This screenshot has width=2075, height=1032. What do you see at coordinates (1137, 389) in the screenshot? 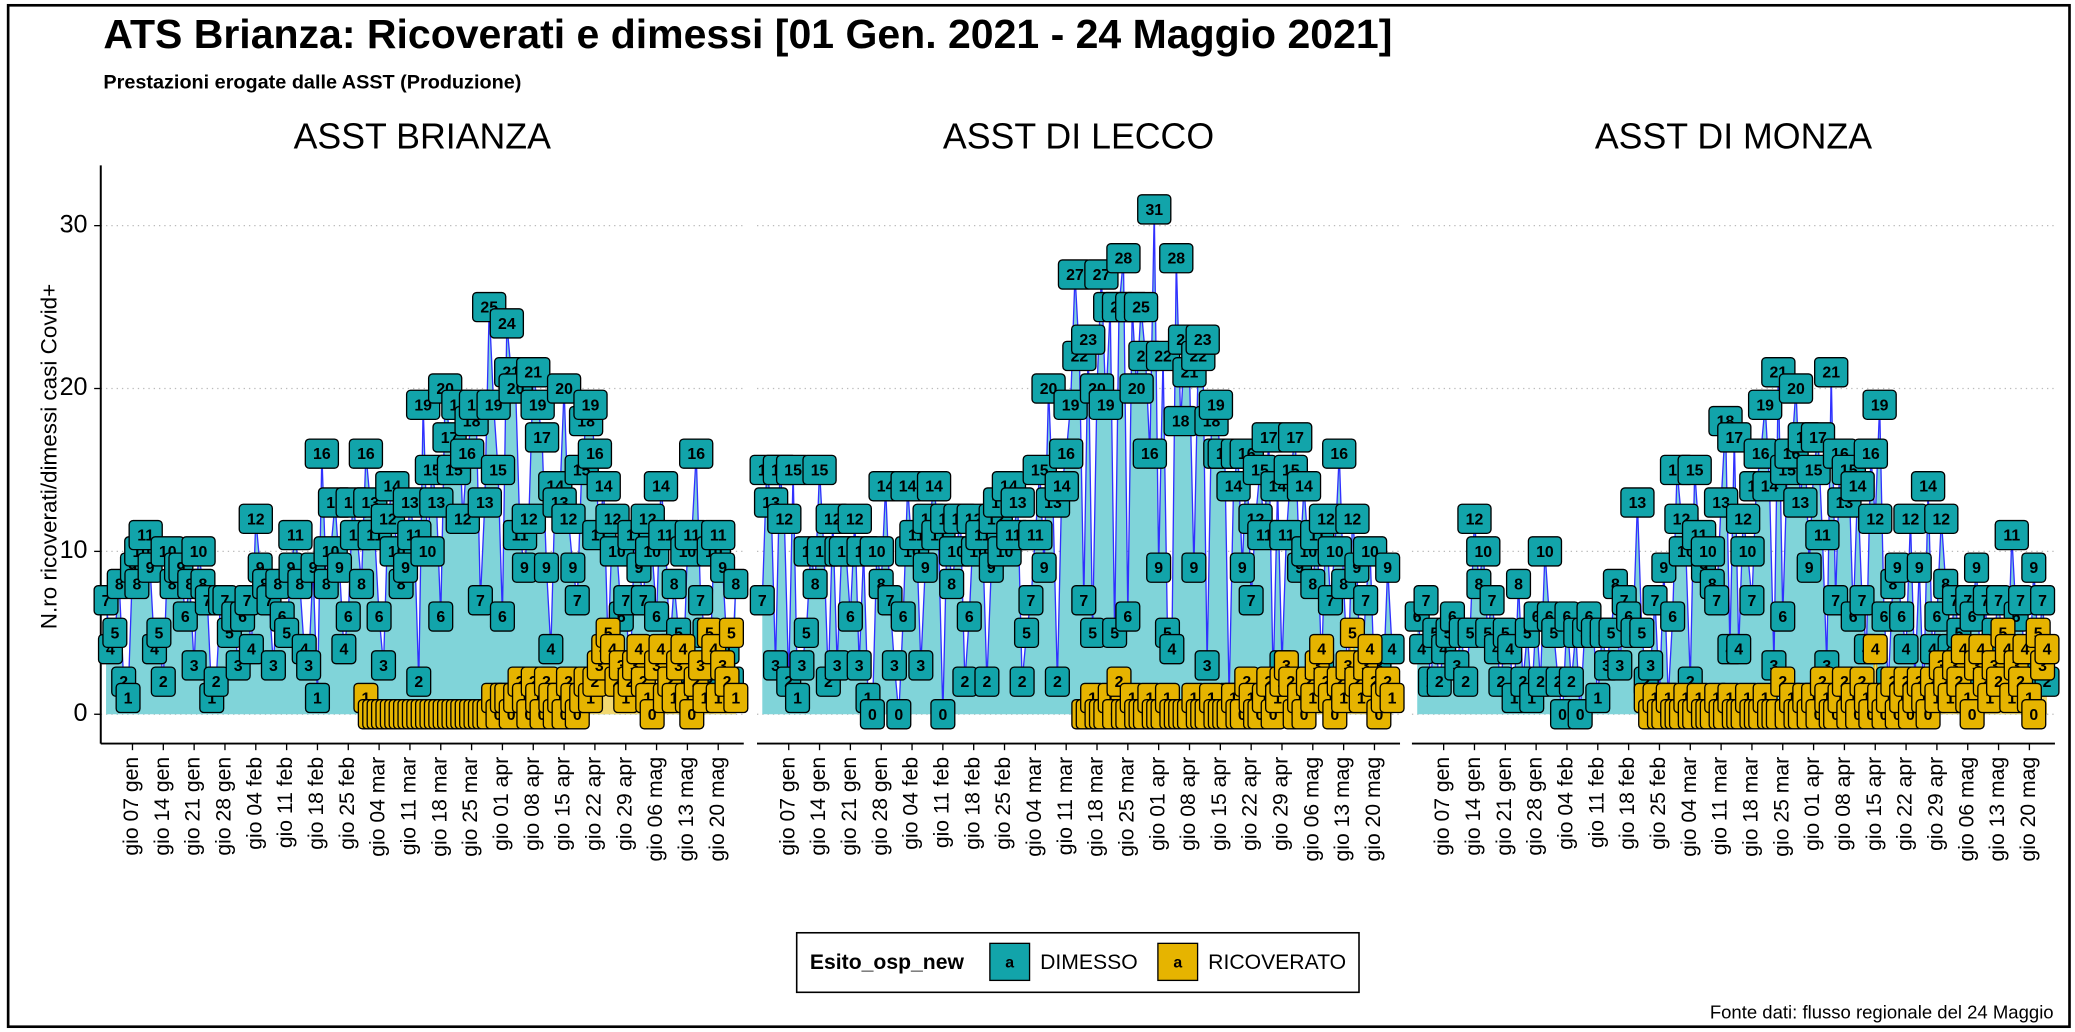
I see `data-label: 20` at bounding box center [1137, 389].